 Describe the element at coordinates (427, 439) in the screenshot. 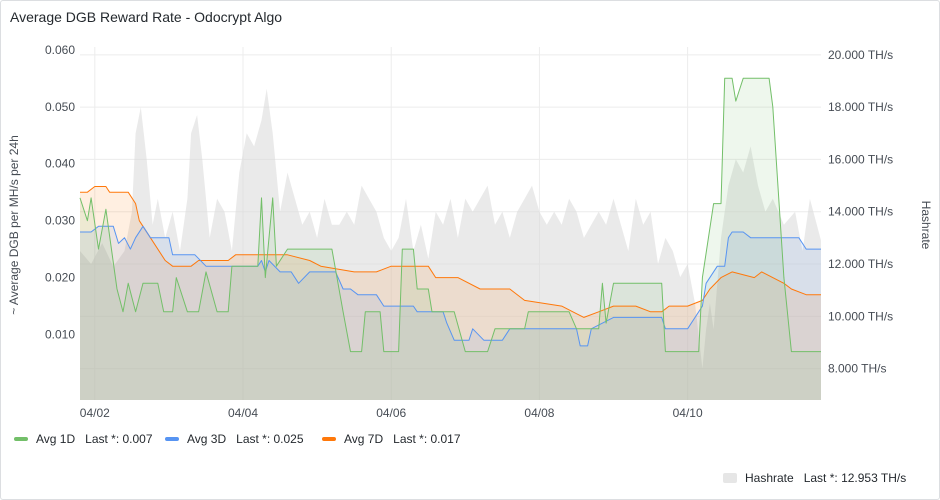

I see `legend-last-label-avg-7d: Last *: 0.017` at that location.